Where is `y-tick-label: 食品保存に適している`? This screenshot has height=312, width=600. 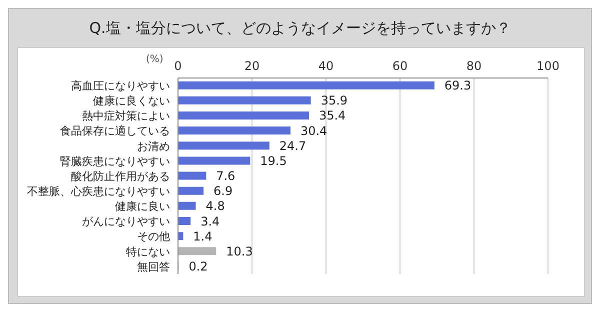 y-tick-label: 食品保存に適している is located at coordinates (115, 131).